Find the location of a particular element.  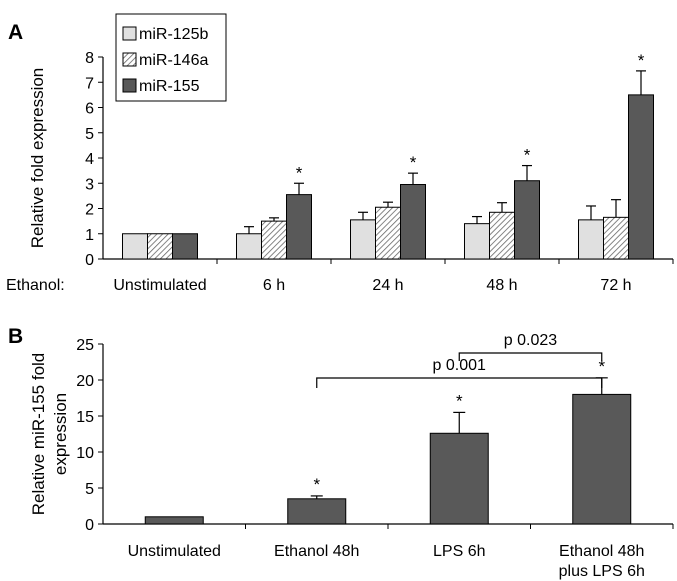

panel-a-y-axis-title: Relative fold expression is located at coordinates (37, 158).